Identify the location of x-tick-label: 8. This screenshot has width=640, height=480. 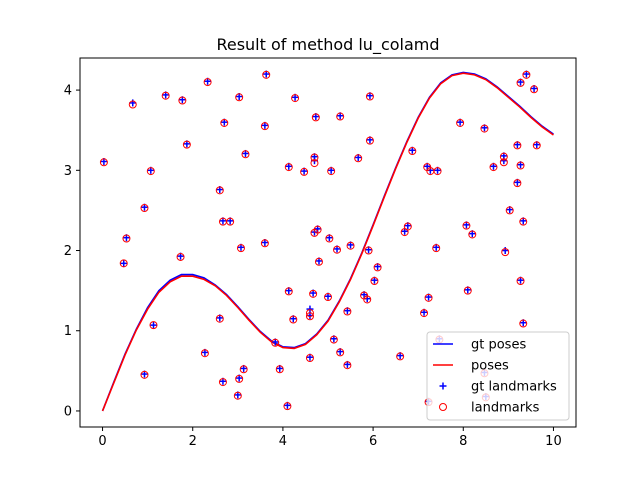
(463, 441).